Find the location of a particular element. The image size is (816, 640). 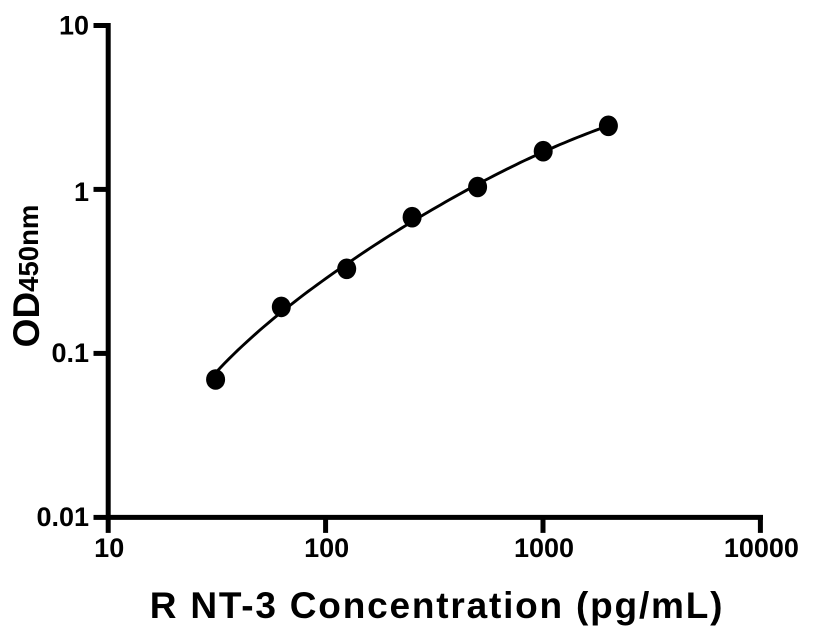

svg-text: 1 is located at coordinates (81, 192).